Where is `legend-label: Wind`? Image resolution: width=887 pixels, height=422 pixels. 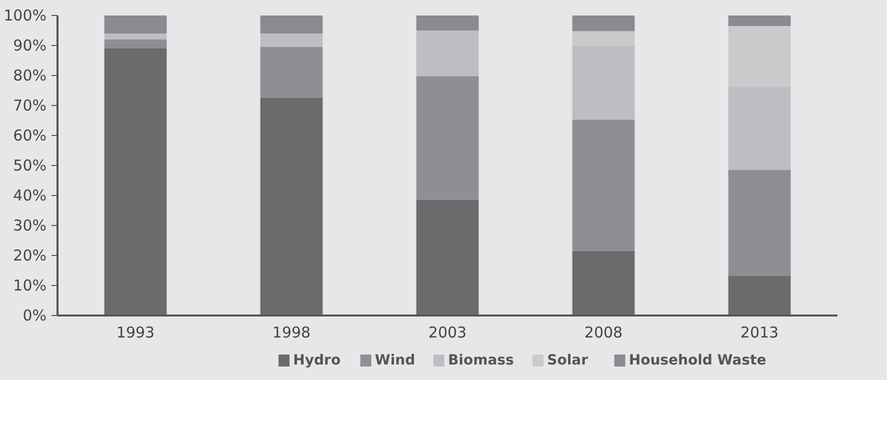 legend-label: Wind is located at coordinates (395, 360).